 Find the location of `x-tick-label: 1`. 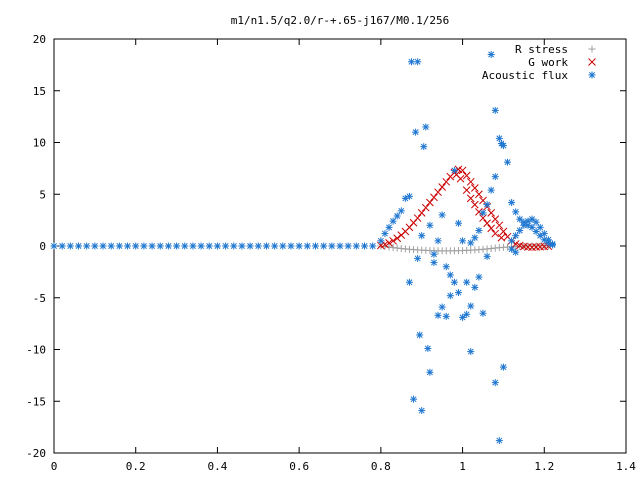

x-tick-label: 1 is located at coordinates (462, 466).